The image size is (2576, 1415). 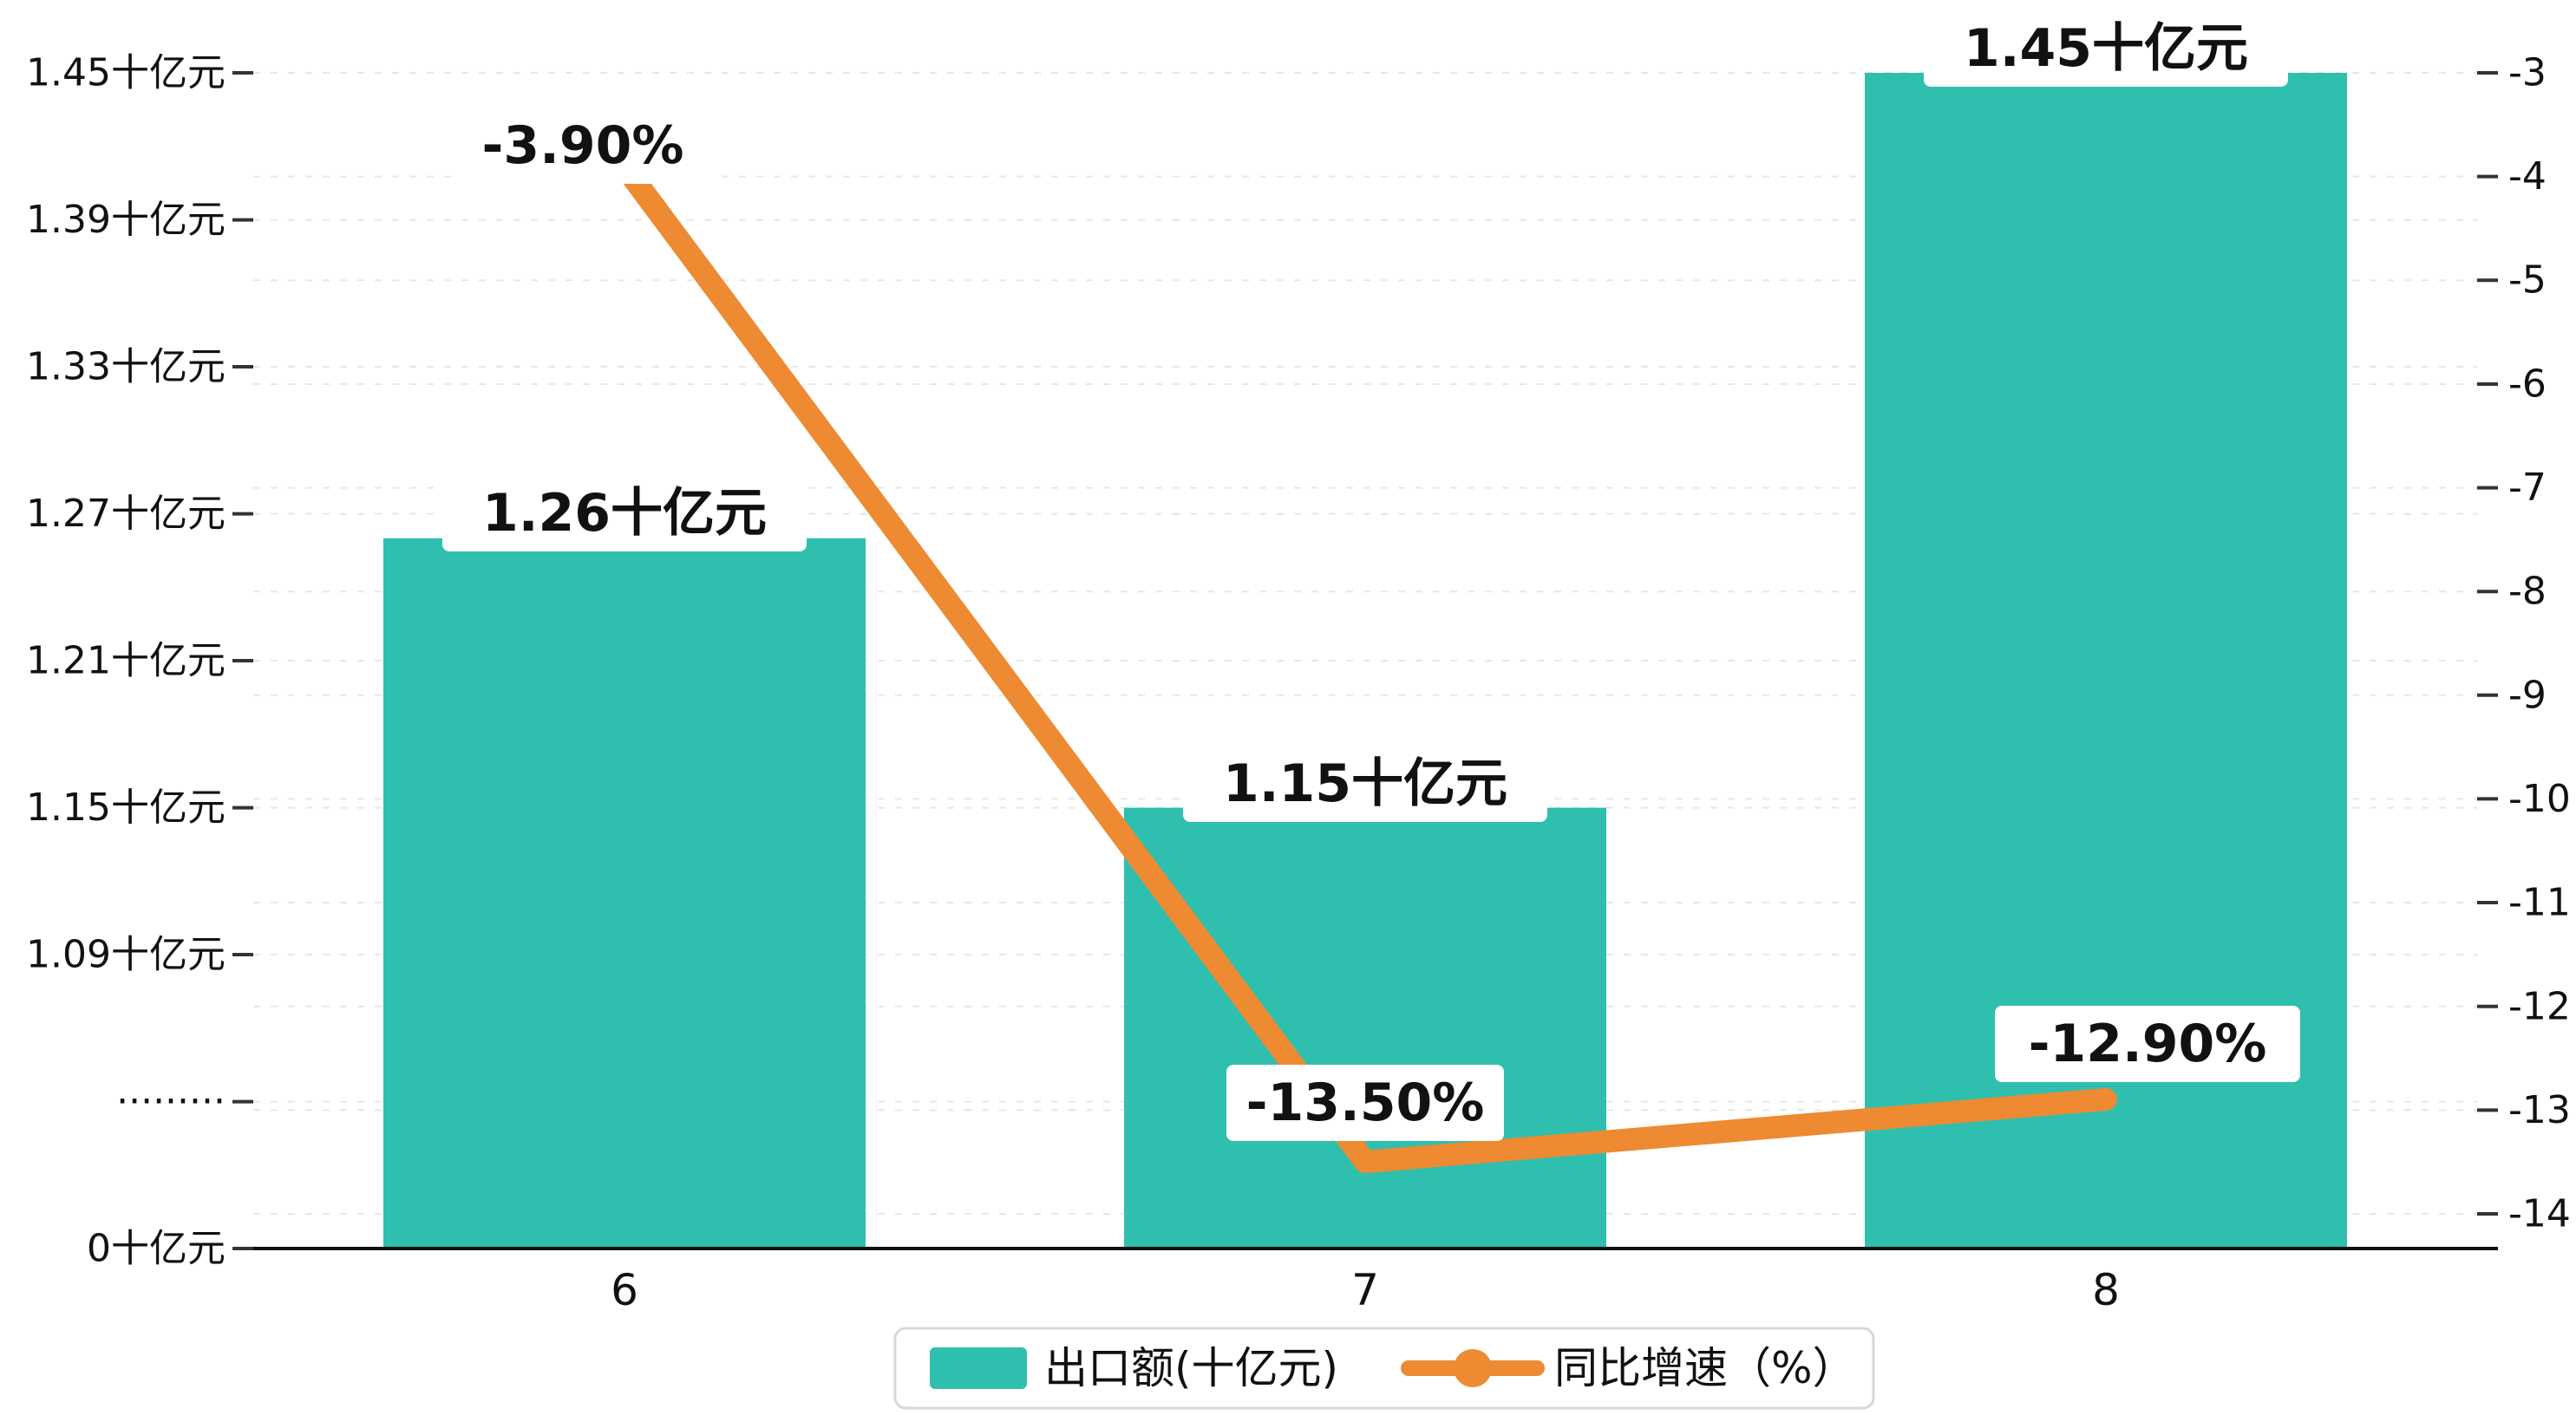 What do you see at coordinates (1191, 1368) in the screenshot?
I see `legend-item-label: 出口额(十亿元)` at bounding box center [1191, 1368].